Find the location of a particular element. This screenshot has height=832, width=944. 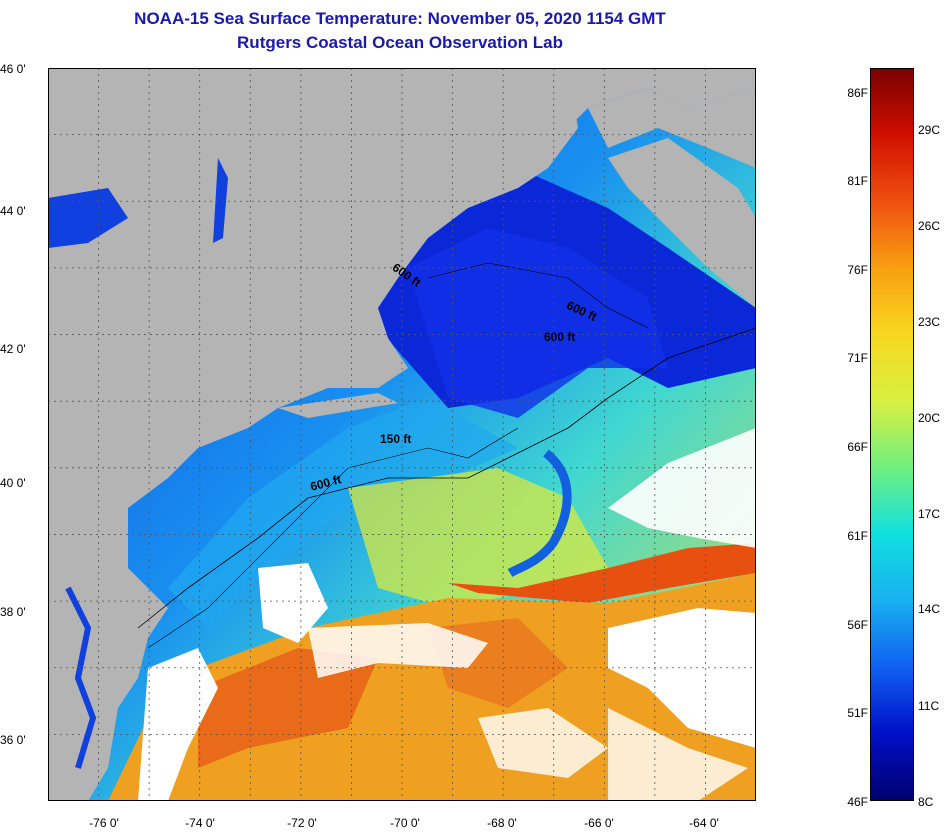

nova-scotia-land is located at coordinates (672, 128).